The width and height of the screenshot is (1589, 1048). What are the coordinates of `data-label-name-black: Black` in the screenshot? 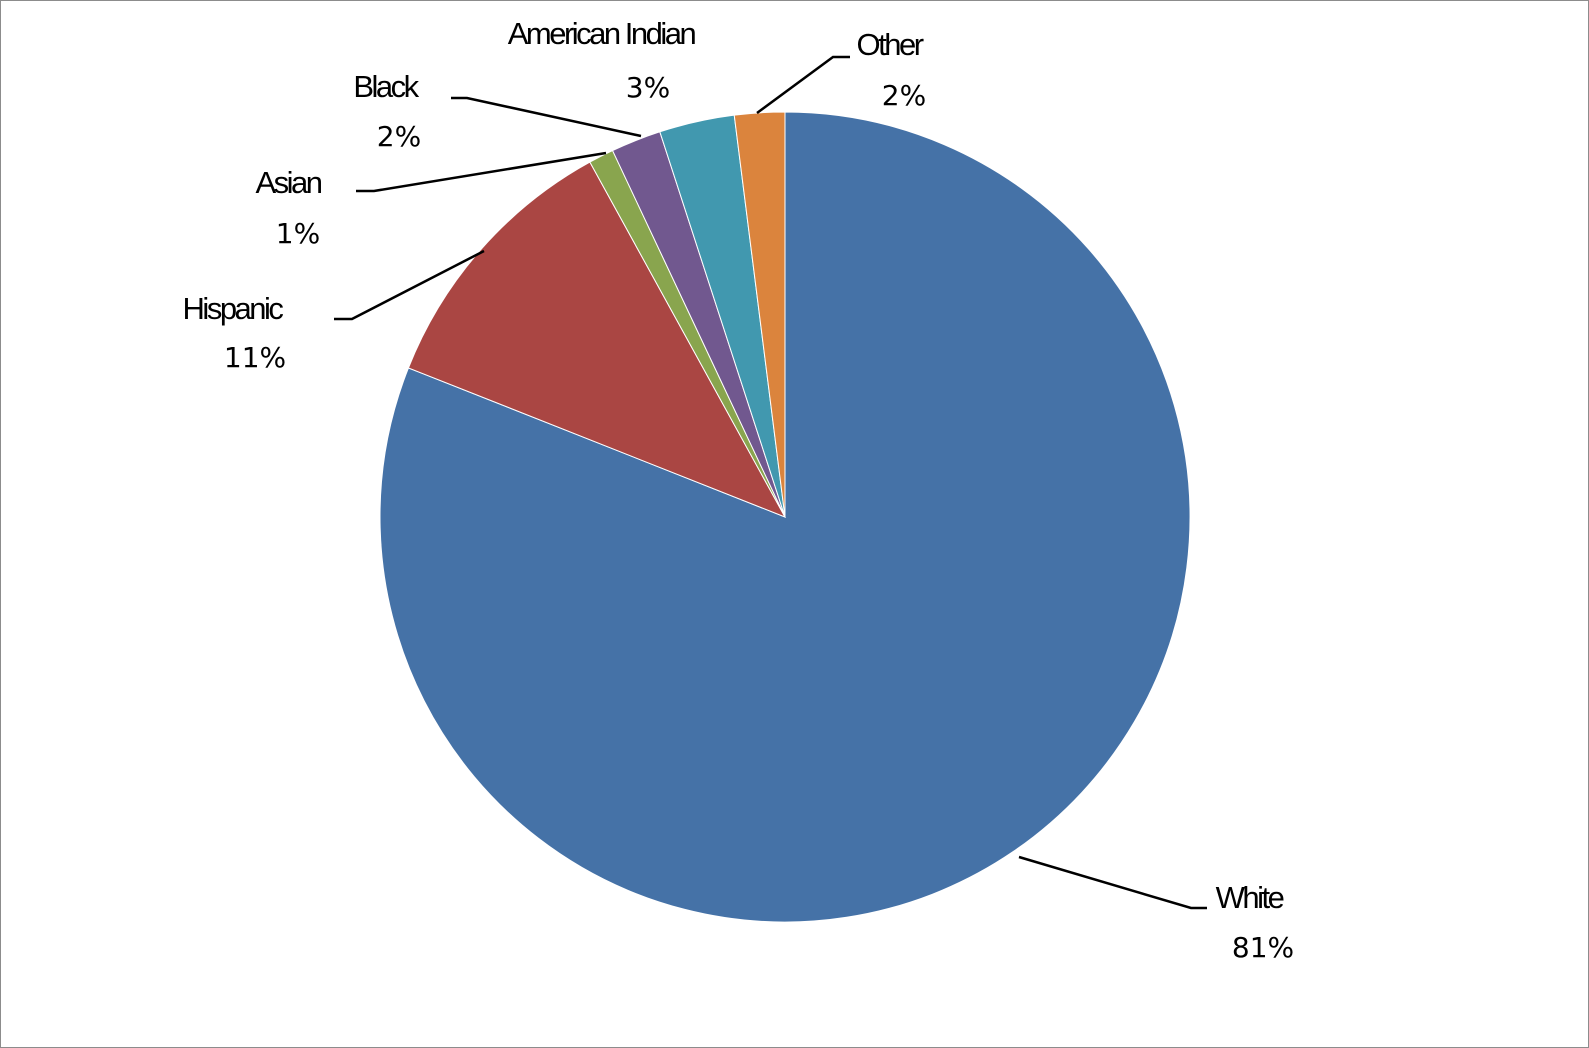 It's located at (386, 86).